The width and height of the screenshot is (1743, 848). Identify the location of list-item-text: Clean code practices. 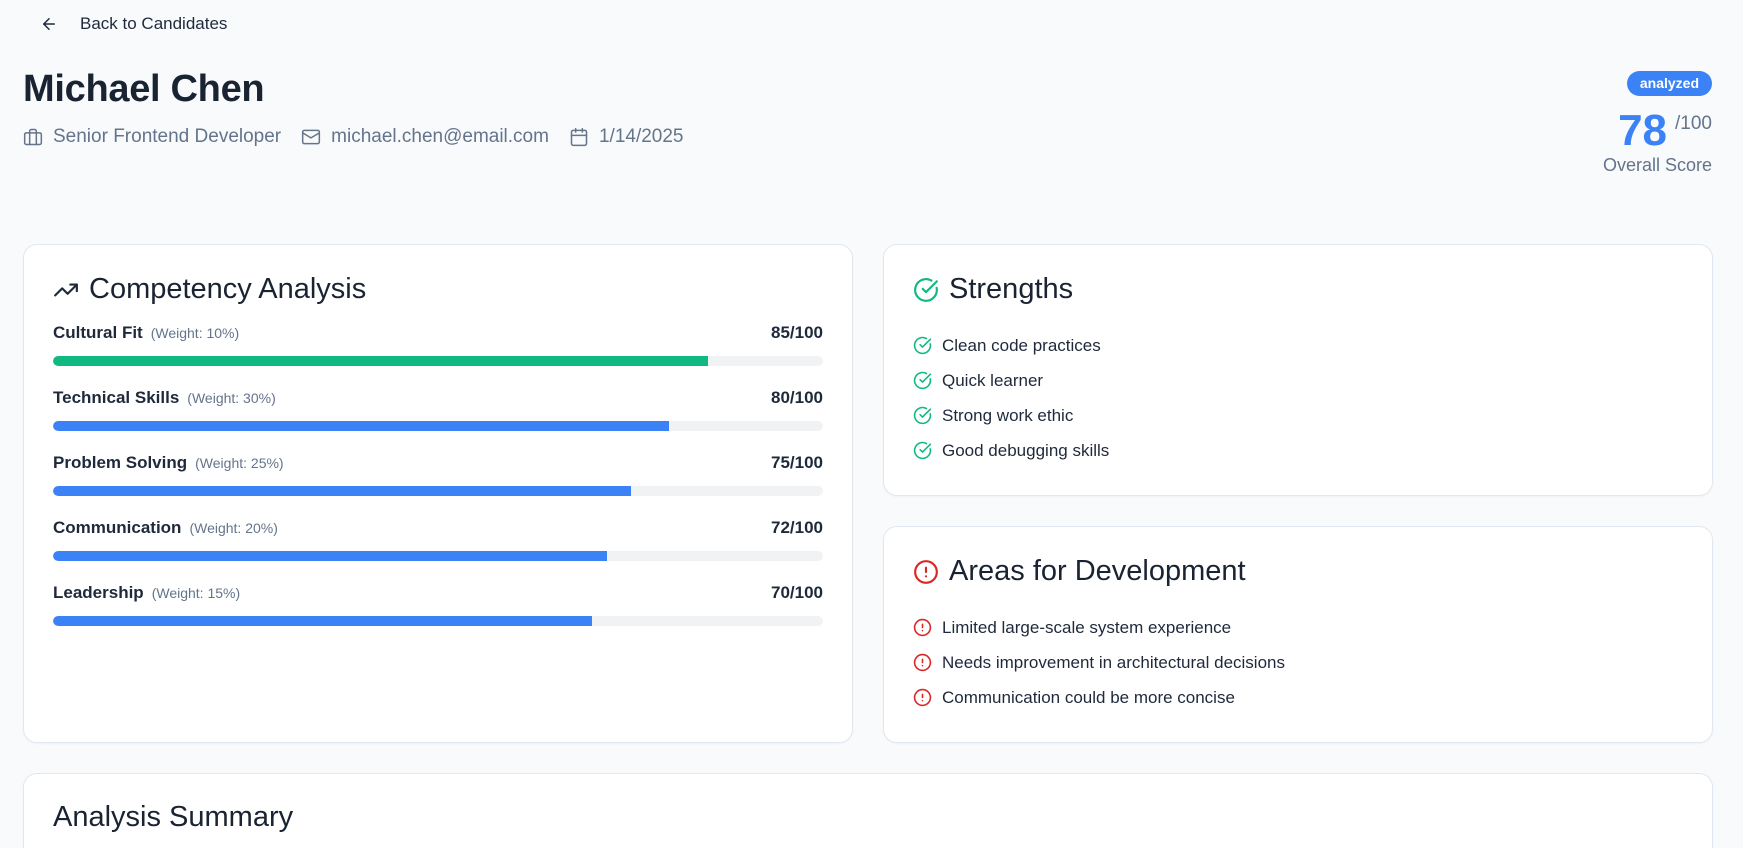
(1021, 345).